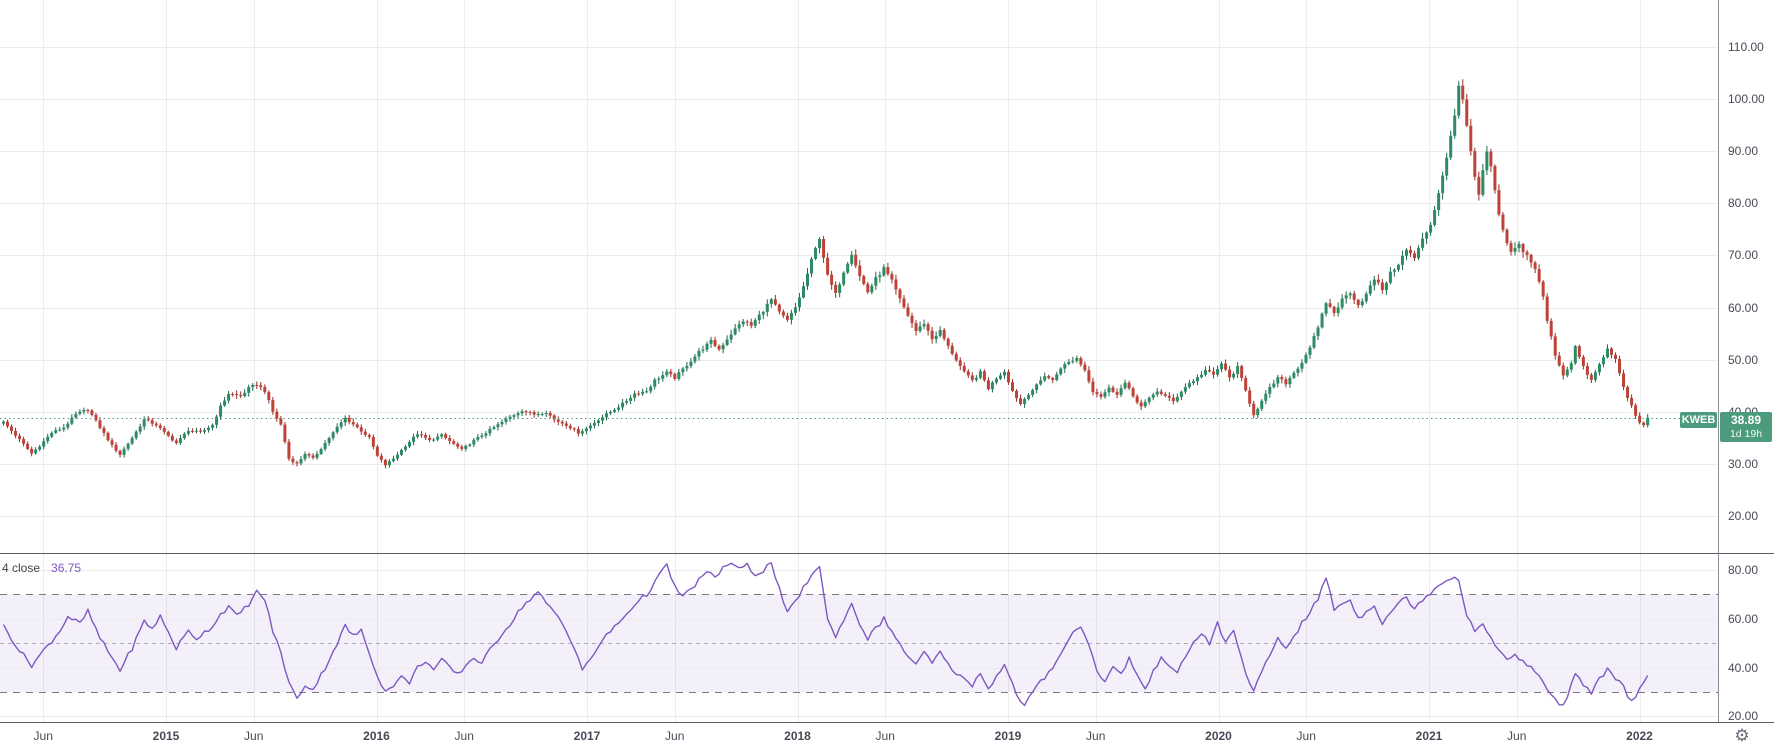 Image resolution: width=1774 pixels, height=750 pixels. What do you see at coordinates (1718, 361) in the screenshot?
I see `price-axis-border` at bounding box center [1718, 361].